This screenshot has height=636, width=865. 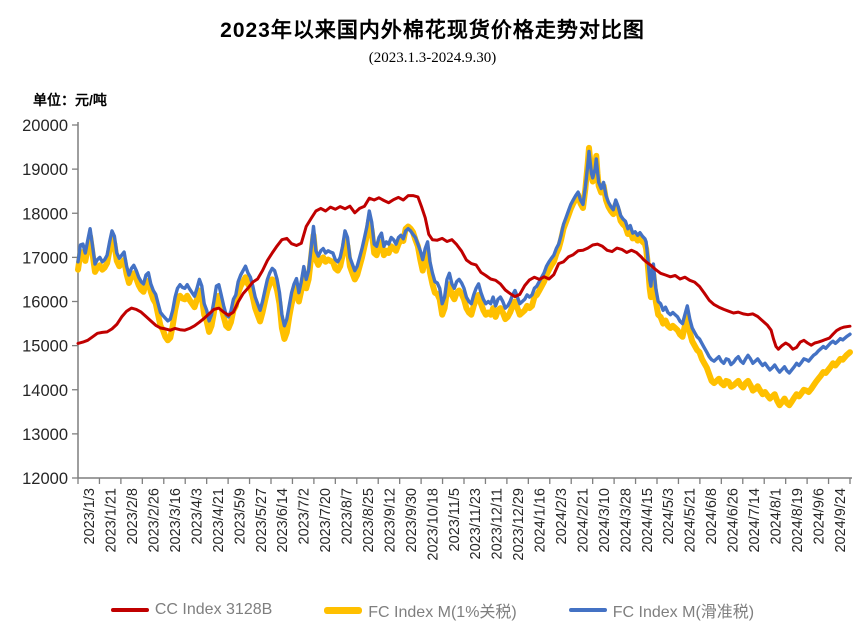 I want to click on x-tick-label: 2023/7/20, so click(x=326, y=520).